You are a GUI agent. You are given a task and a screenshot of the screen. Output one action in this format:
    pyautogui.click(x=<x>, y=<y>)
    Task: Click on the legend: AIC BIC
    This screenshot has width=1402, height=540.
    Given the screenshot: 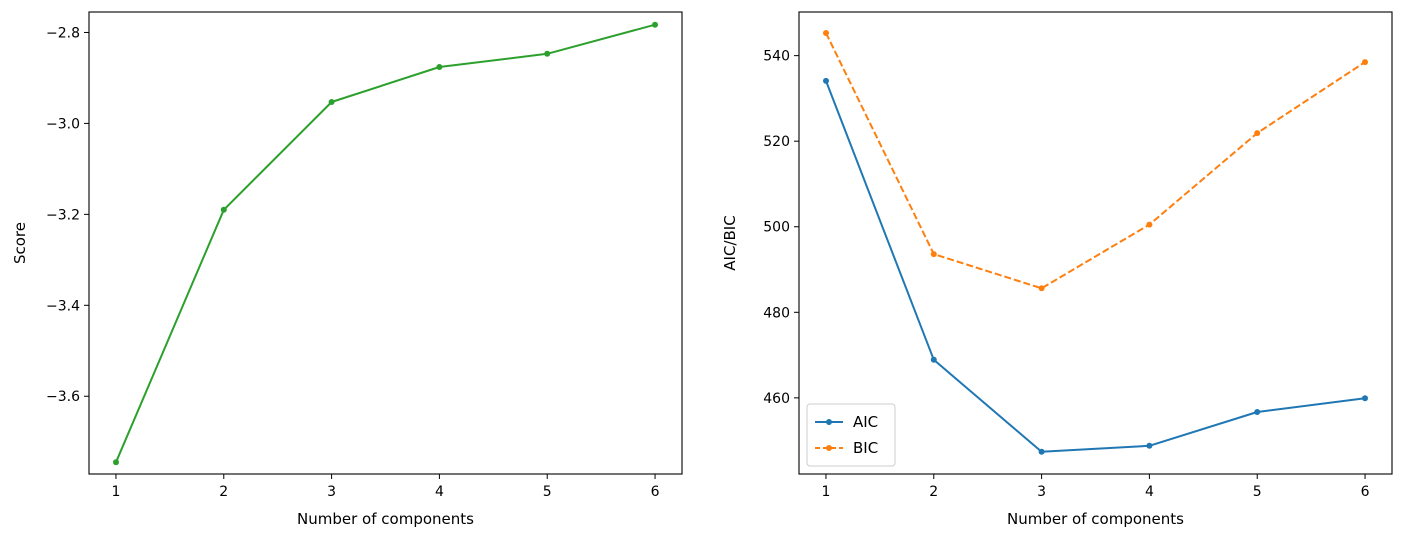 What is the action you would take?
    pyautogui.click(x=851, y=435)
    